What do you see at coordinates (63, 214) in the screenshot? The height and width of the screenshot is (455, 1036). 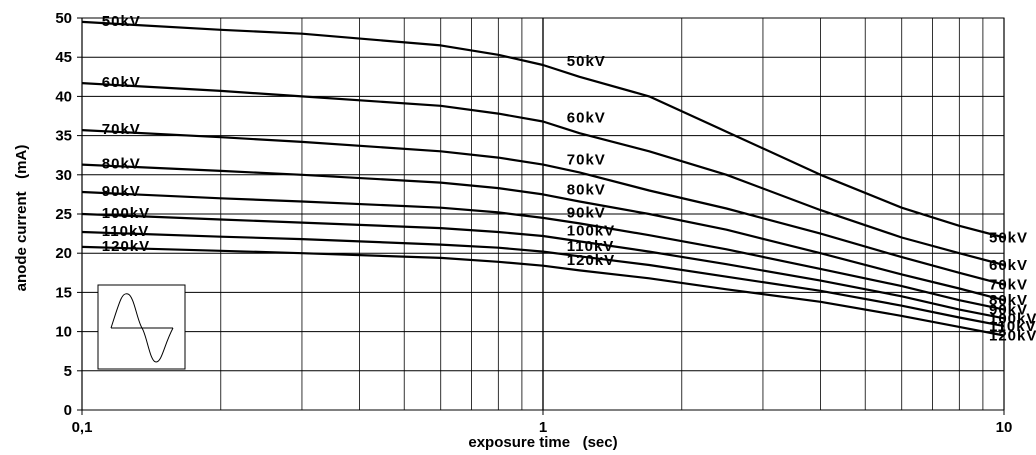 I see `y-tick-label: 25` at bounding box center [63, 214].